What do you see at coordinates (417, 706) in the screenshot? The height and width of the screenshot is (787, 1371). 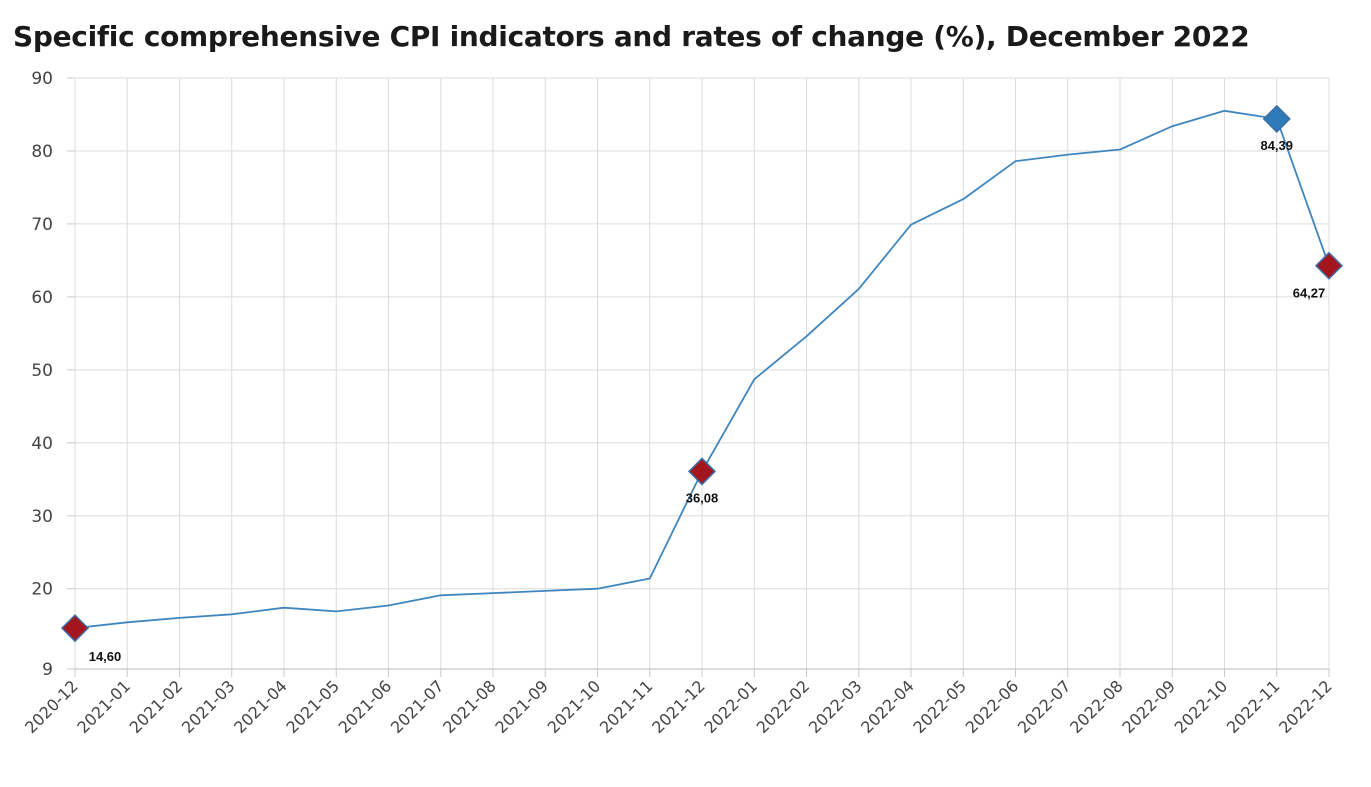 I see `x-tick-label: 2021-07` at bounding box center [417, 706].